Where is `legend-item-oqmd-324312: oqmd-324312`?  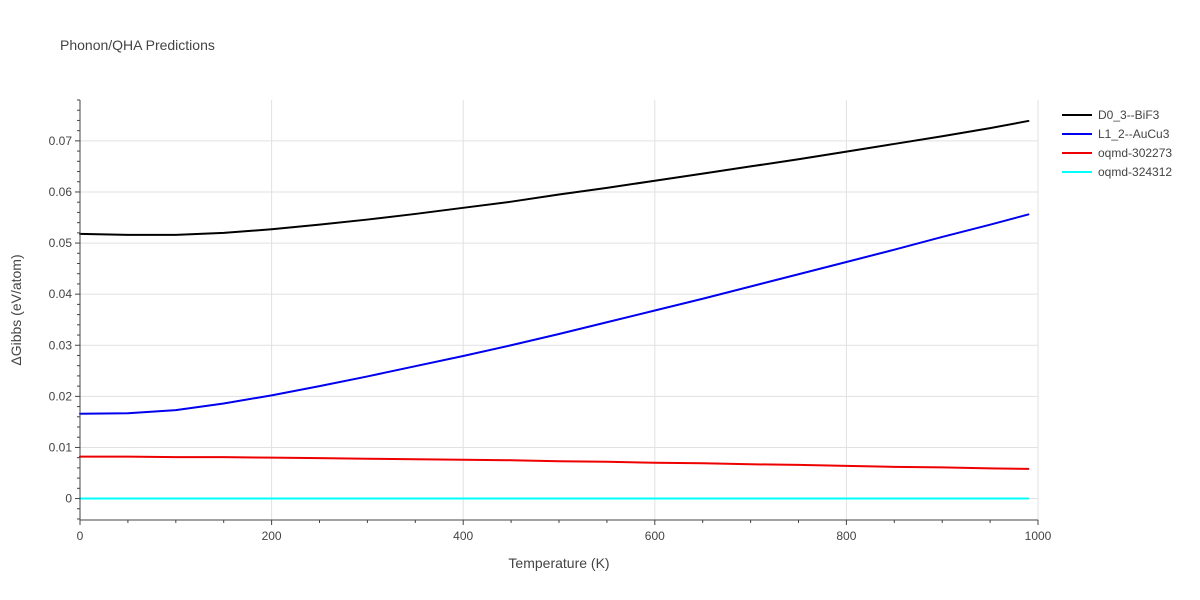
legend-item-oqmd-324312: oqmd-324312 is located at coordinates (1117, 172).